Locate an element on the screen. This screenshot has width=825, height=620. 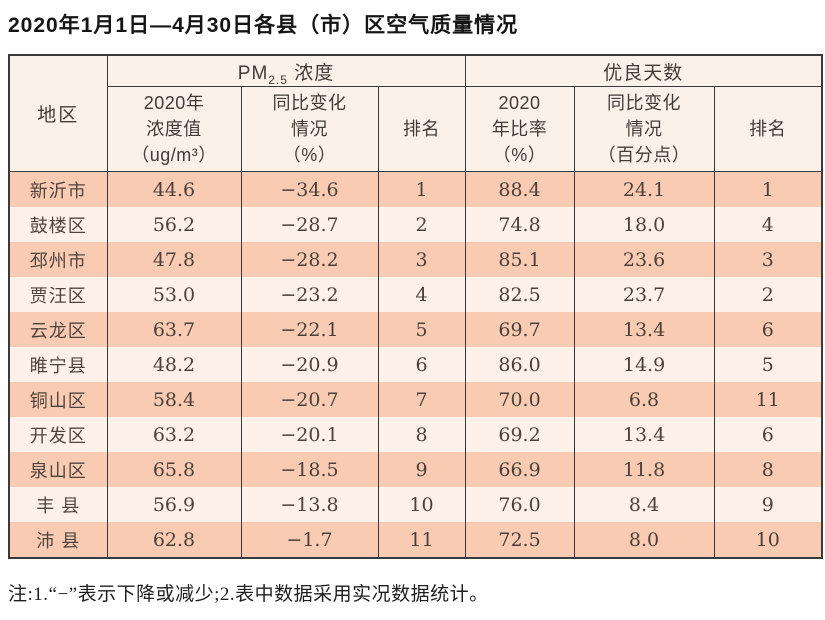
cell-pm_value: 44.6 is located at coordinates (174, 189).